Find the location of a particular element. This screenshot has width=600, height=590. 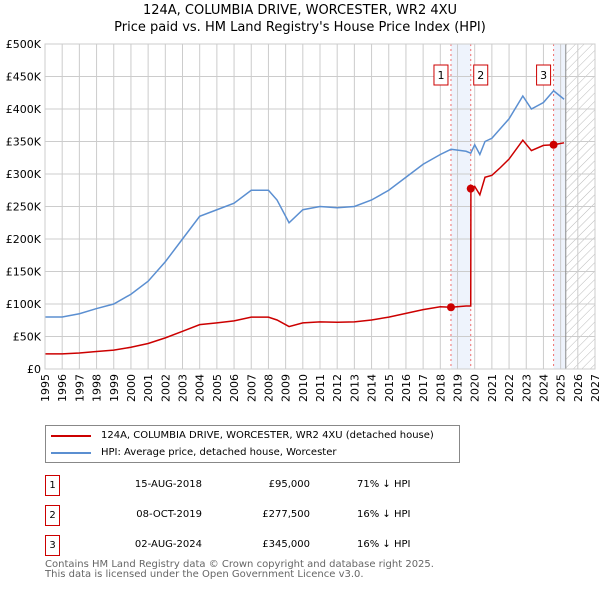

x-tick-label: 1999 is located at coordinates (114, 388).